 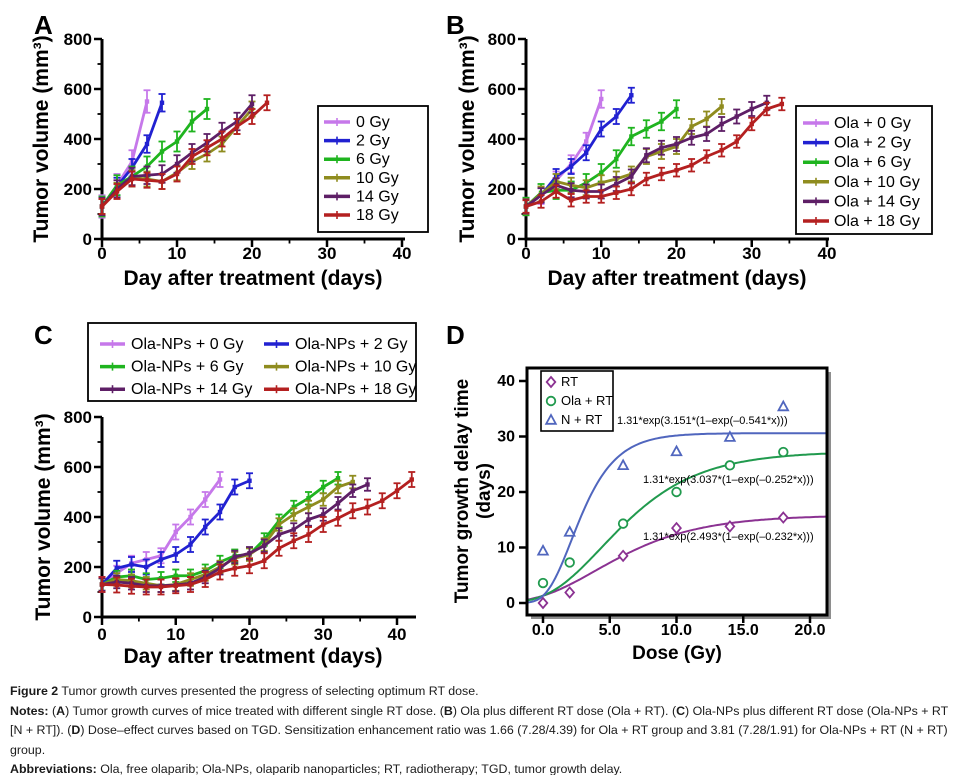 I want to click on legend-label: 0 Gy, so click(x=373, y=122).